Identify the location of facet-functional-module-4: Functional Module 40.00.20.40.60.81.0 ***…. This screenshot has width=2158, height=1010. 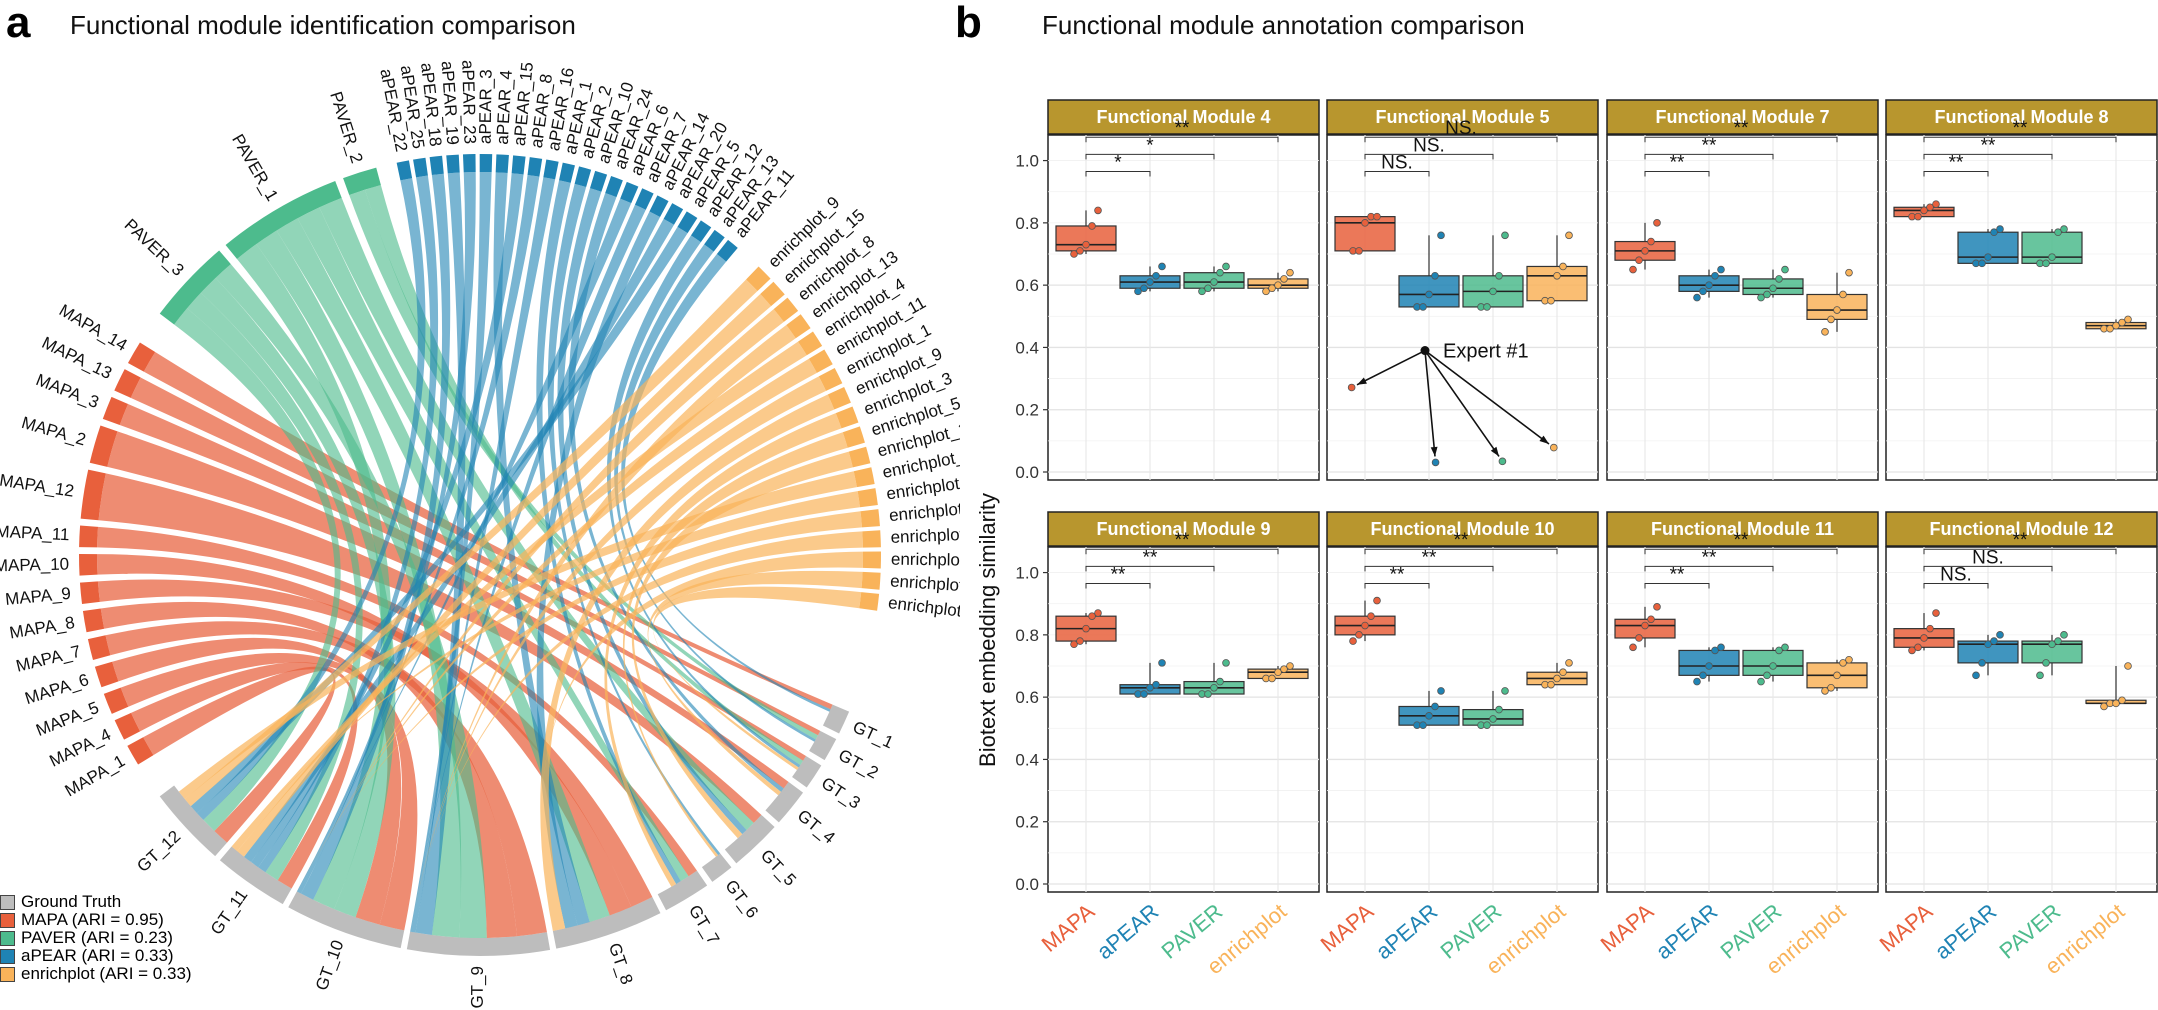
(1167, 290).